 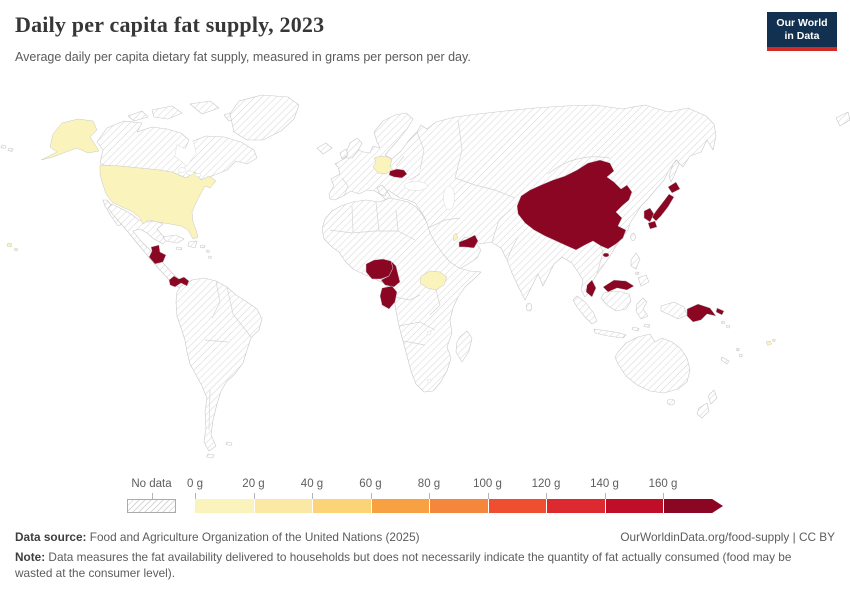 What do you see at coordinates (635, 329) in the screenshot?
I see `region-timor` at bounding box center [635, 329].